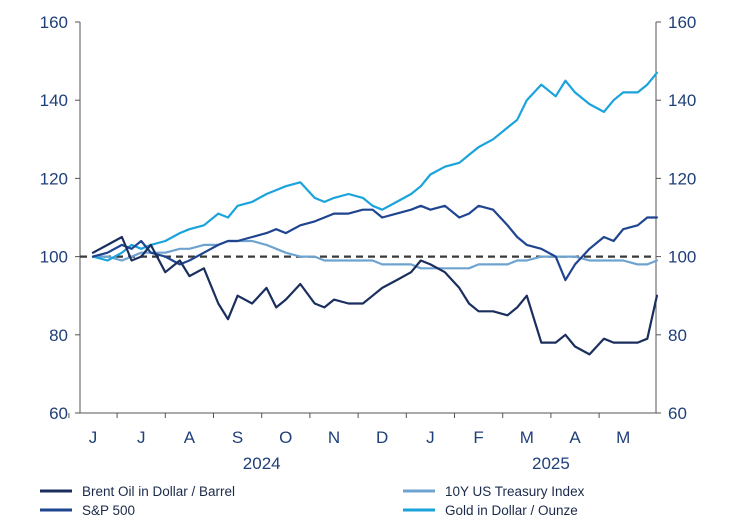 This screenshot has width=734, height=524. Describe the element at coordinates (511, 510) in the screenshot. I see `legend-label: Gold in Dollar / Ounze` at that location.